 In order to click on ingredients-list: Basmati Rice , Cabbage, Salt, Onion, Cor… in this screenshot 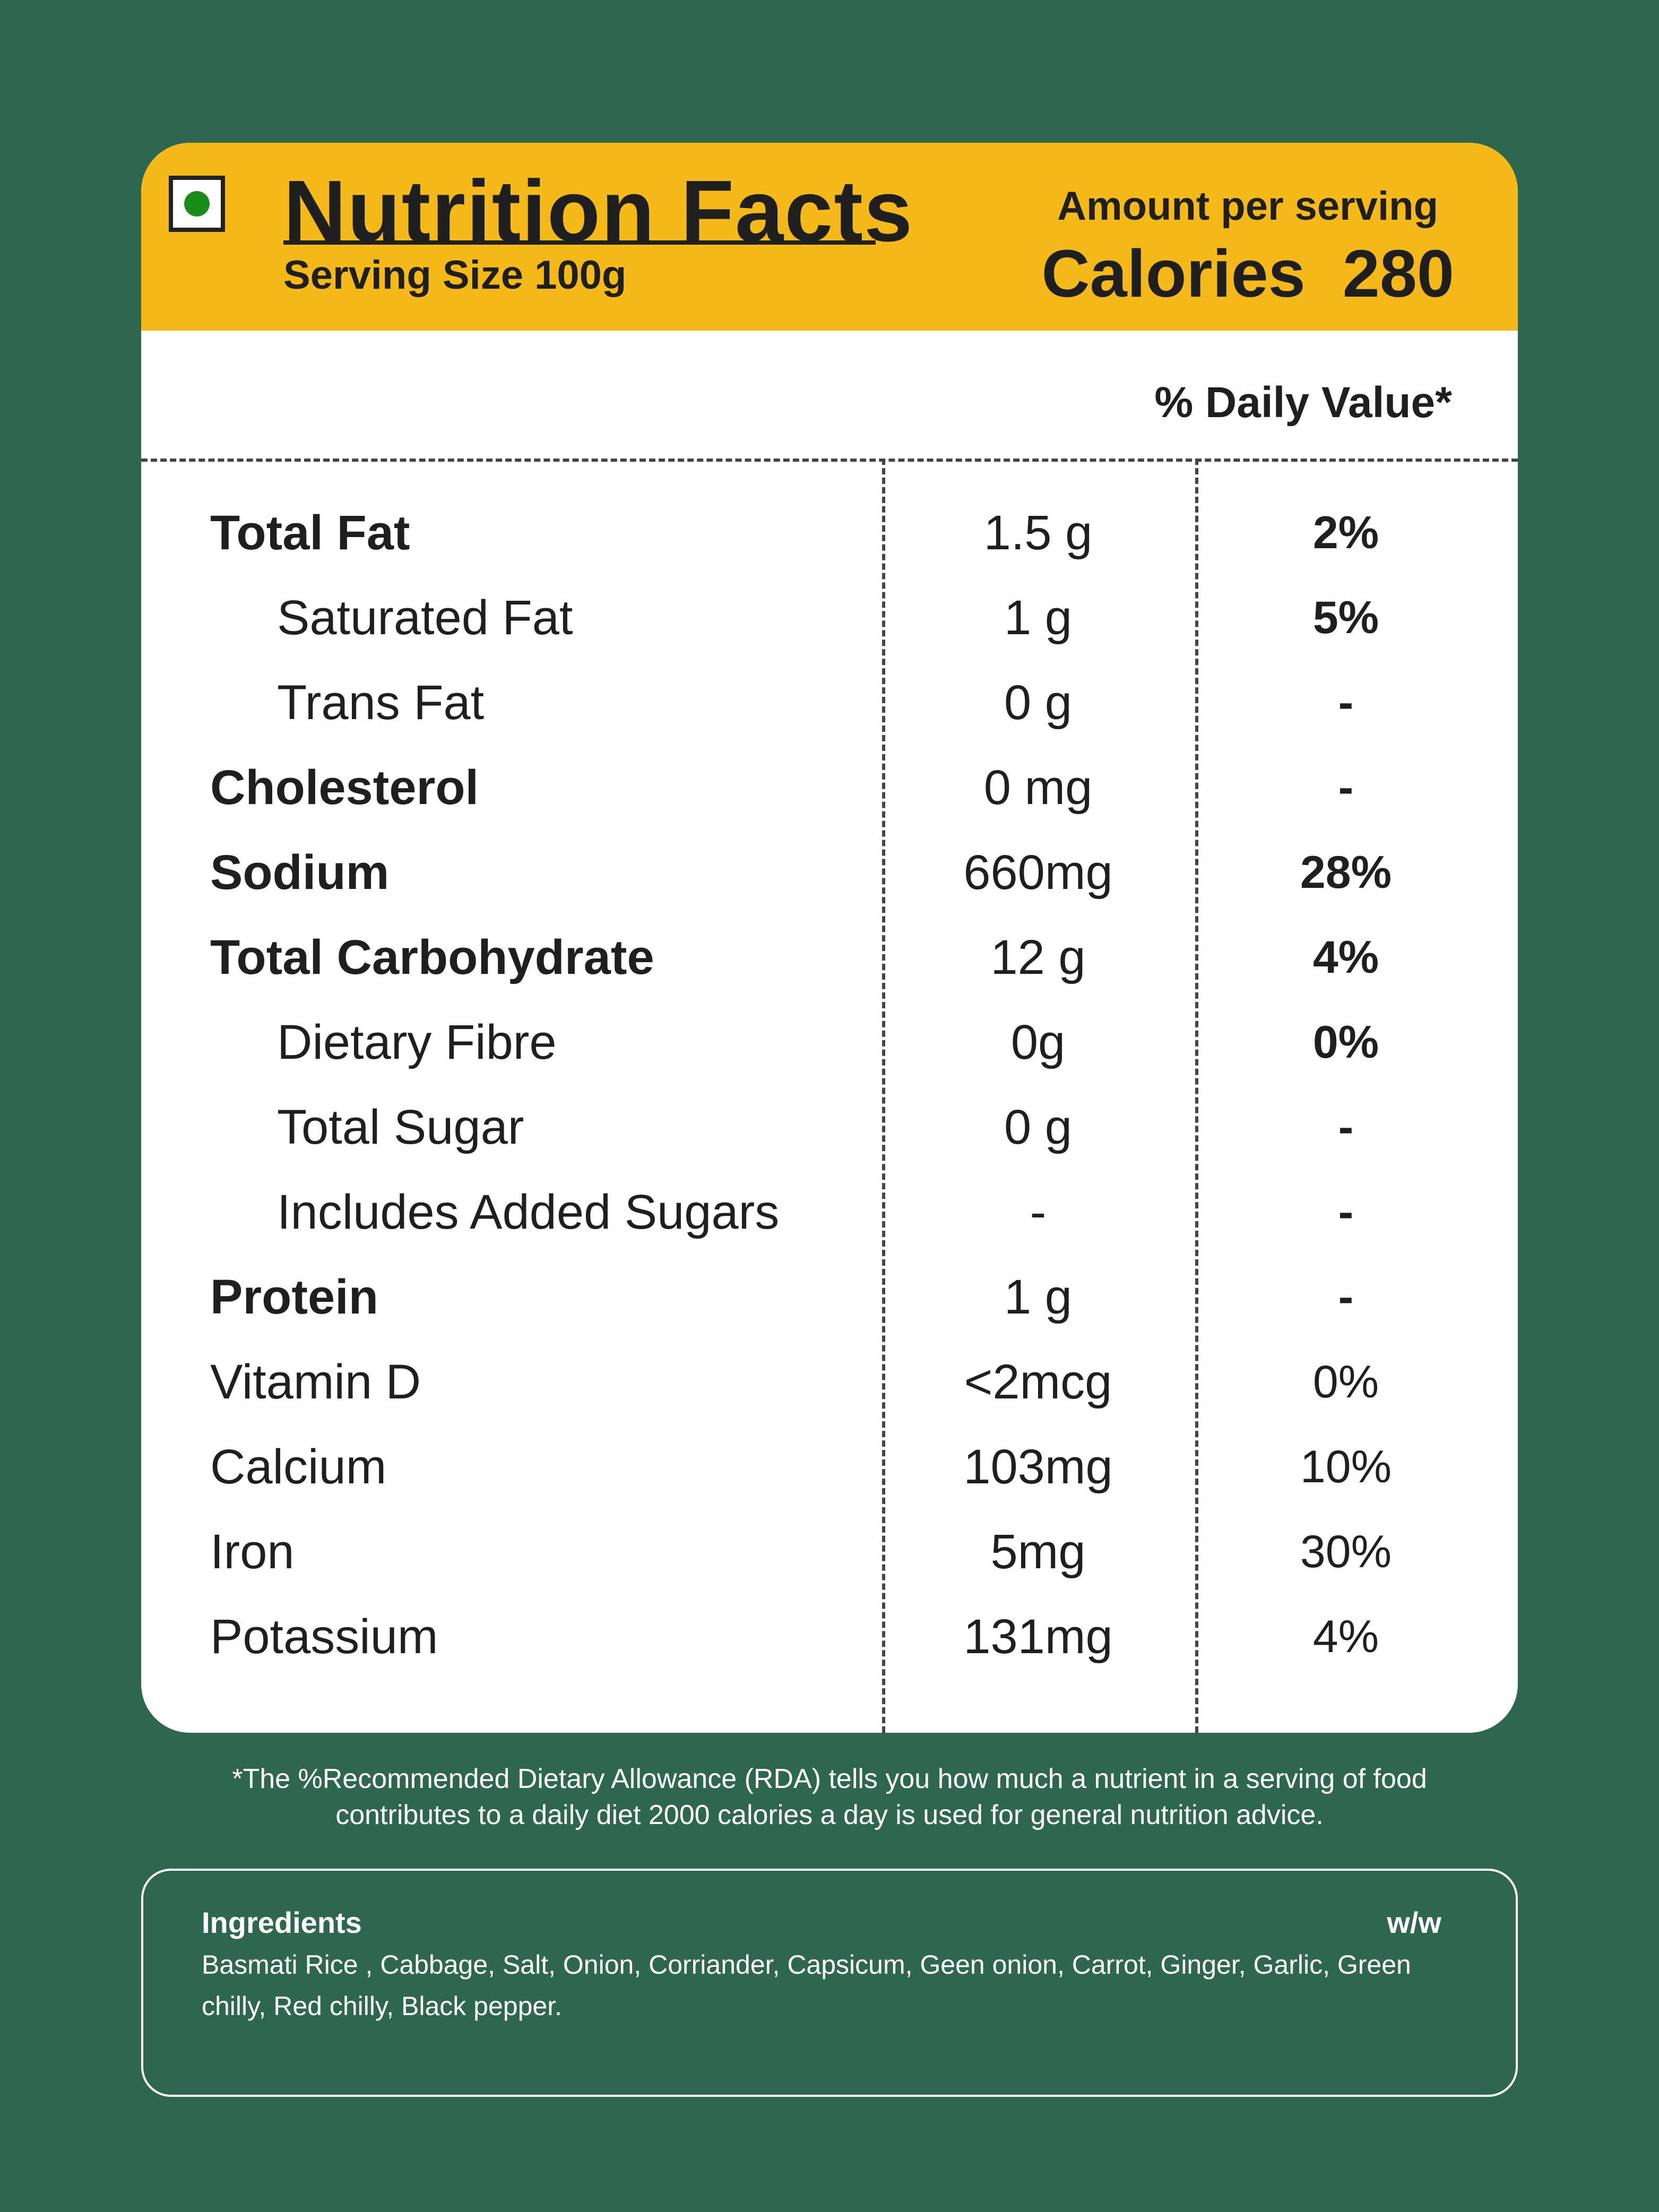, I will do `click(806, 1985)`.